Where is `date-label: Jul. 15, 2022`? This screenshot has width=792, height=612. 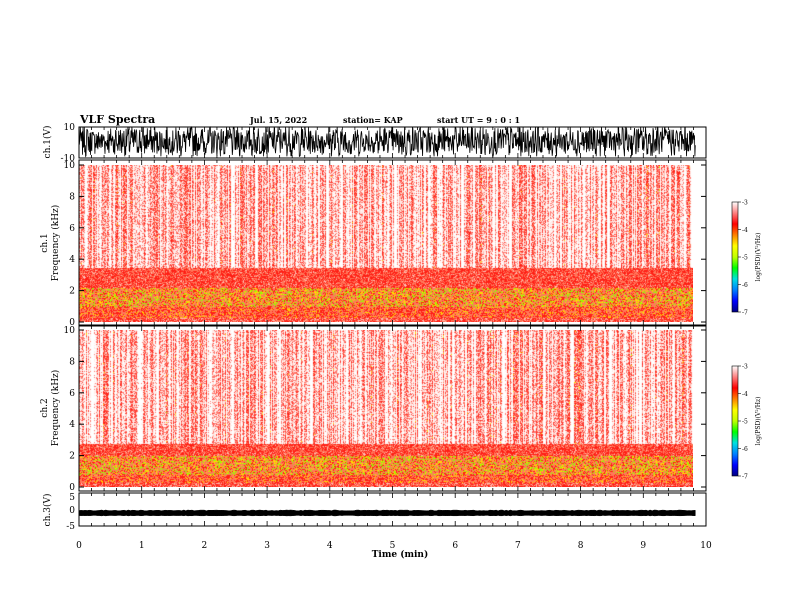 date-label: Jul. 15, 2022 is located at coordinates (278, 120).